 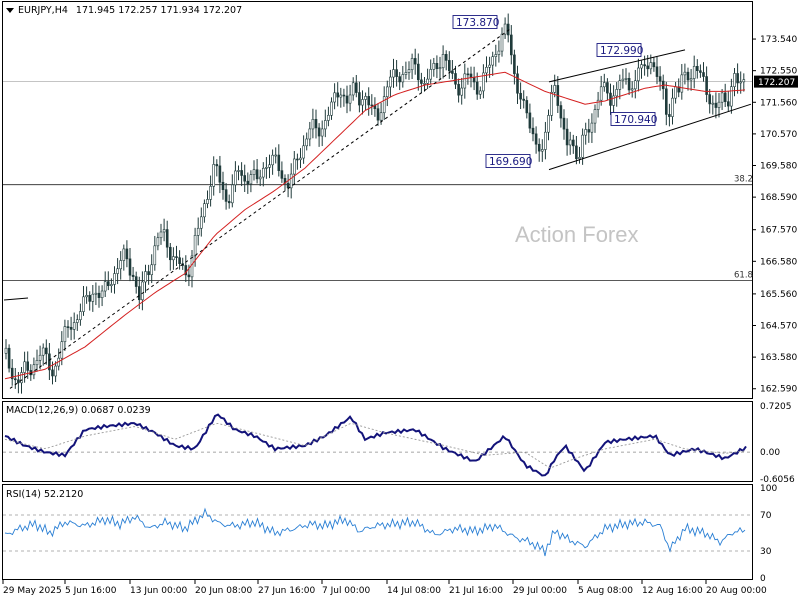 I want to click on x-tick-label: 21 Jul 16:00, so click(x=476, y=591).